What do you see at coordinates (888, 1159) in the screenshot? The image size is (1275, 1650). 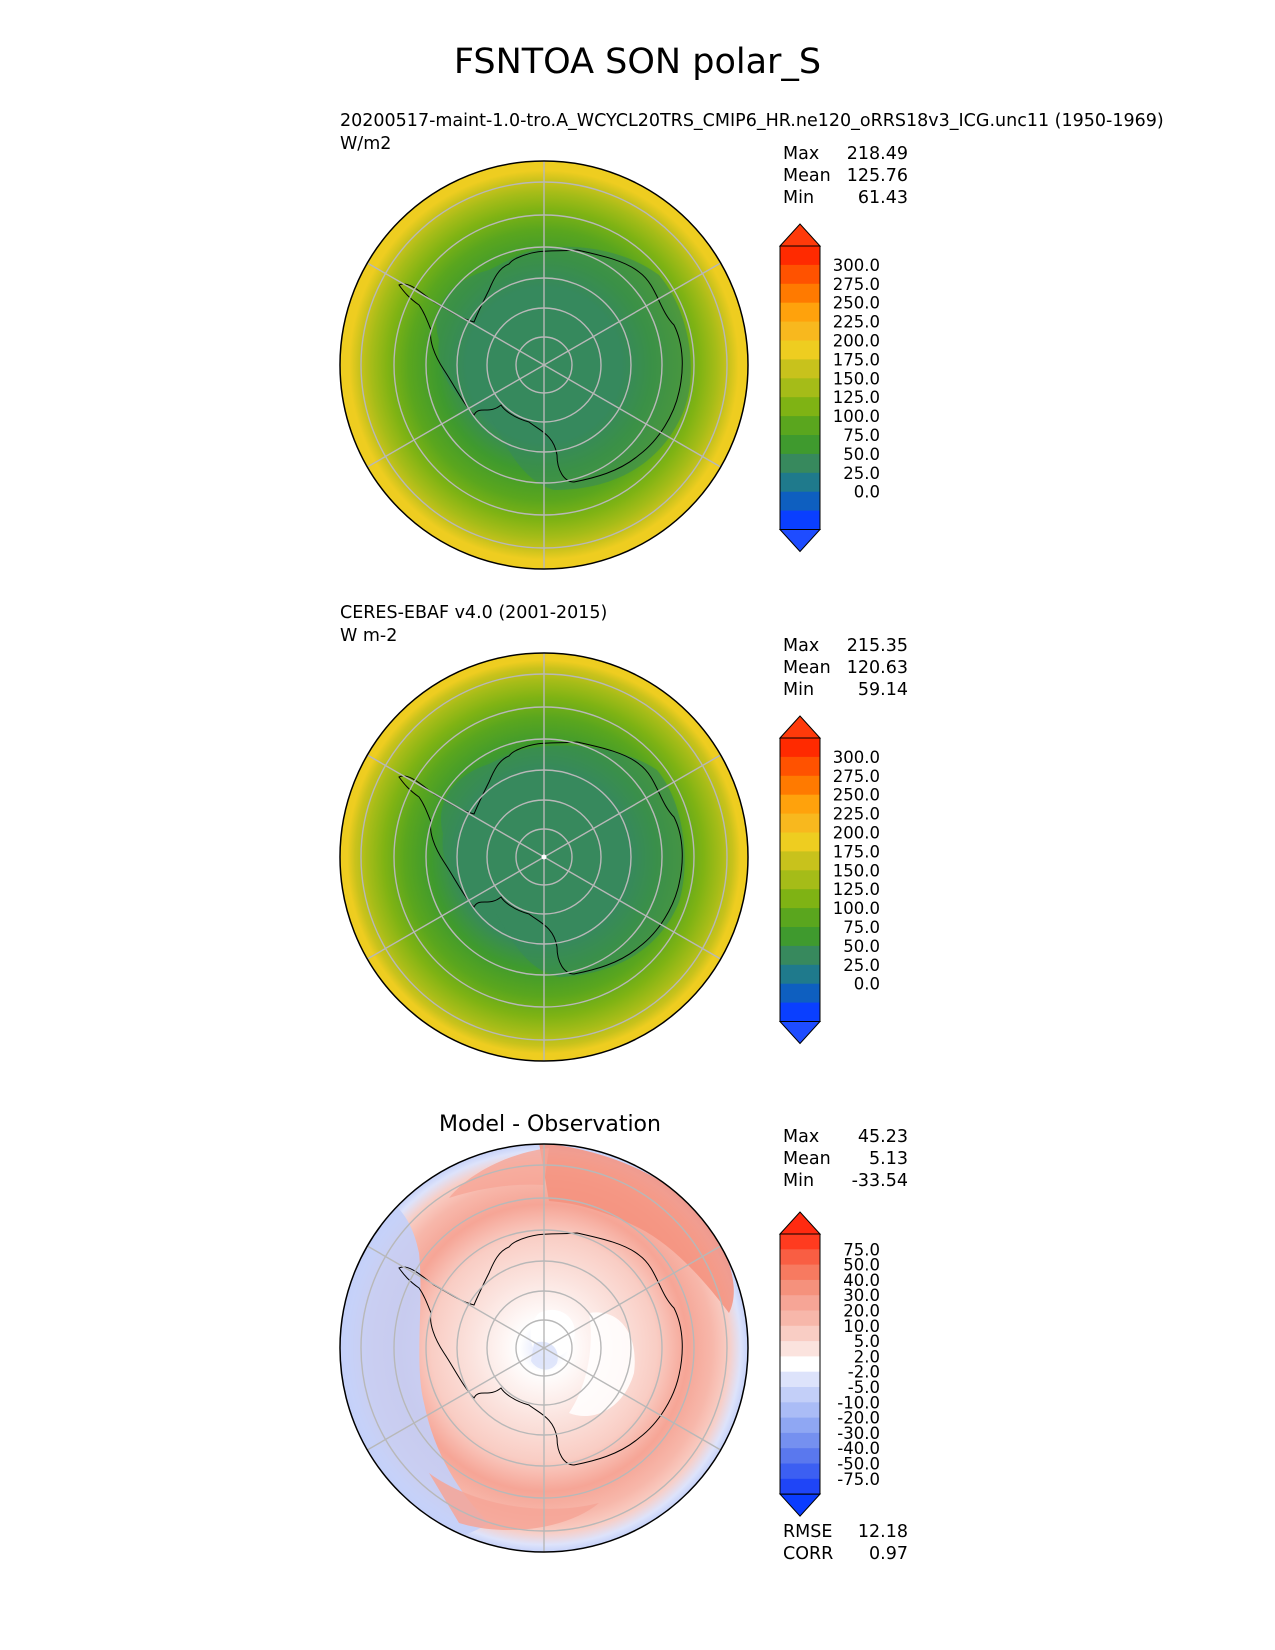 I see `diff-mean-value: 5.13` at bounding box center [888, 1159].